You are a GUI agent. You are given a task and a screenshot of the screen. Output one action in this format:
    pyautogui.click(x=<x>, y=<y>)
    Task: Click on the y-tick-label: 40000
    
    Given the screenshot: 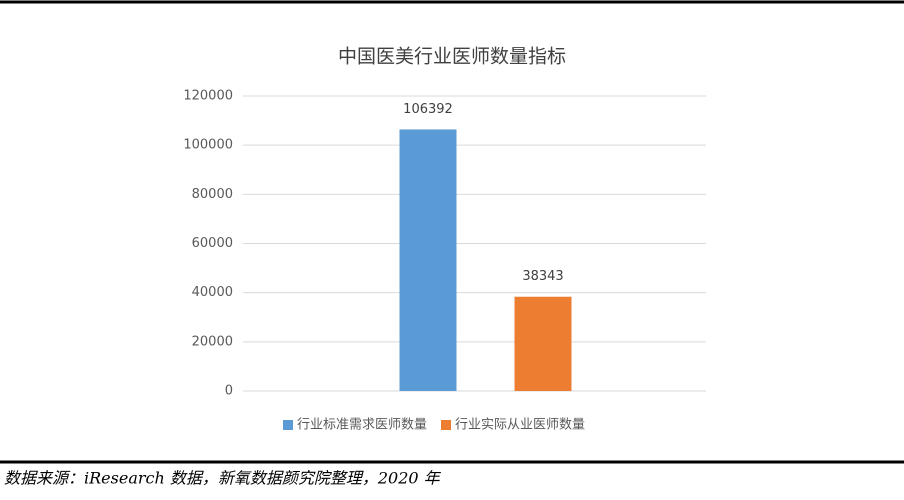 What is the action you would take?
    pyautogui.click(x=212, y=292)
    